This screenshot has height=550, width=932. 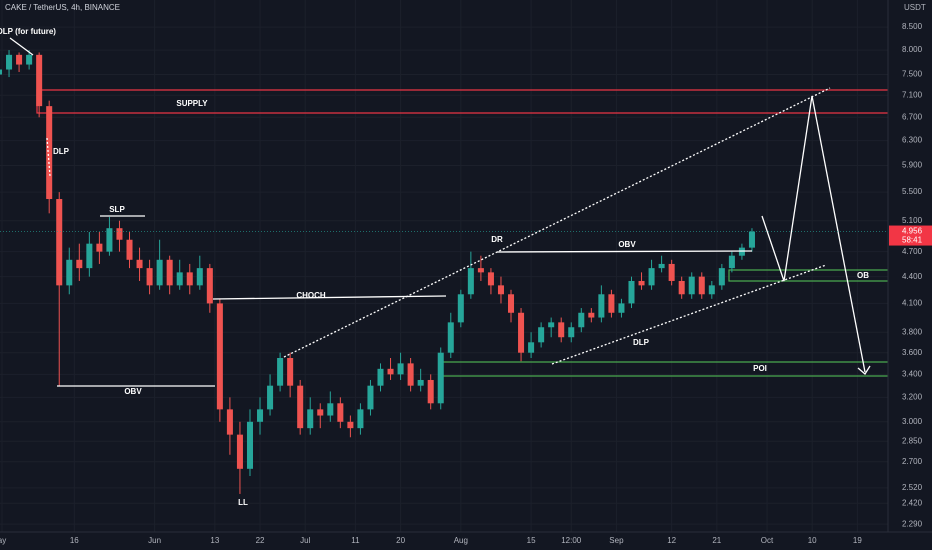 I want to click on y-tick-label: 7.500, so click(x=912, y=74).